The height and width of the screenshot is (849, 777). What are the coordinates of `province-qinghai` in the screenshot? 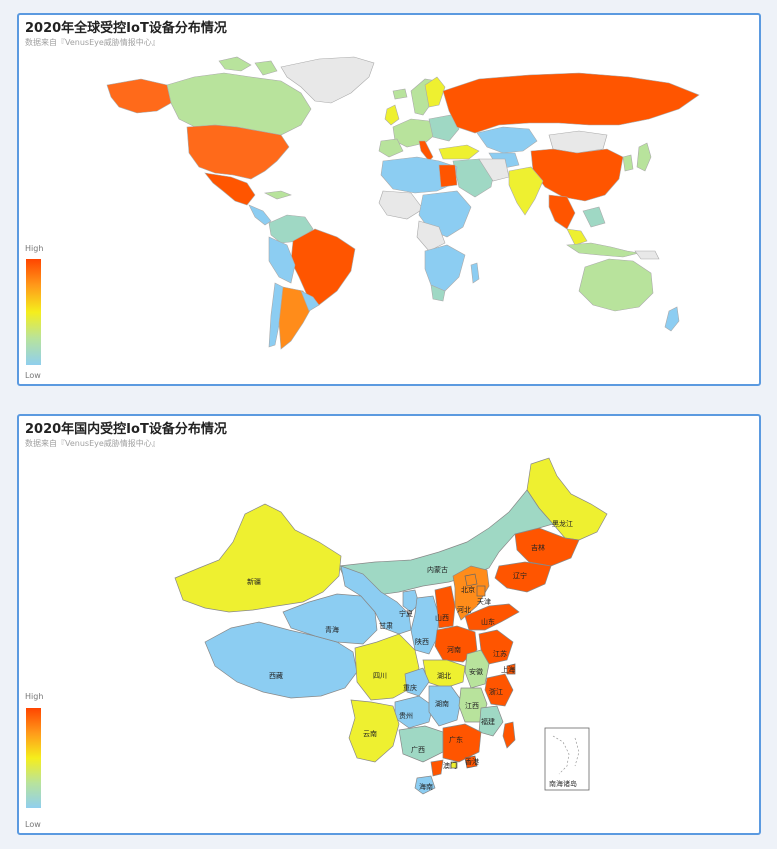 It's located at (330, 619).